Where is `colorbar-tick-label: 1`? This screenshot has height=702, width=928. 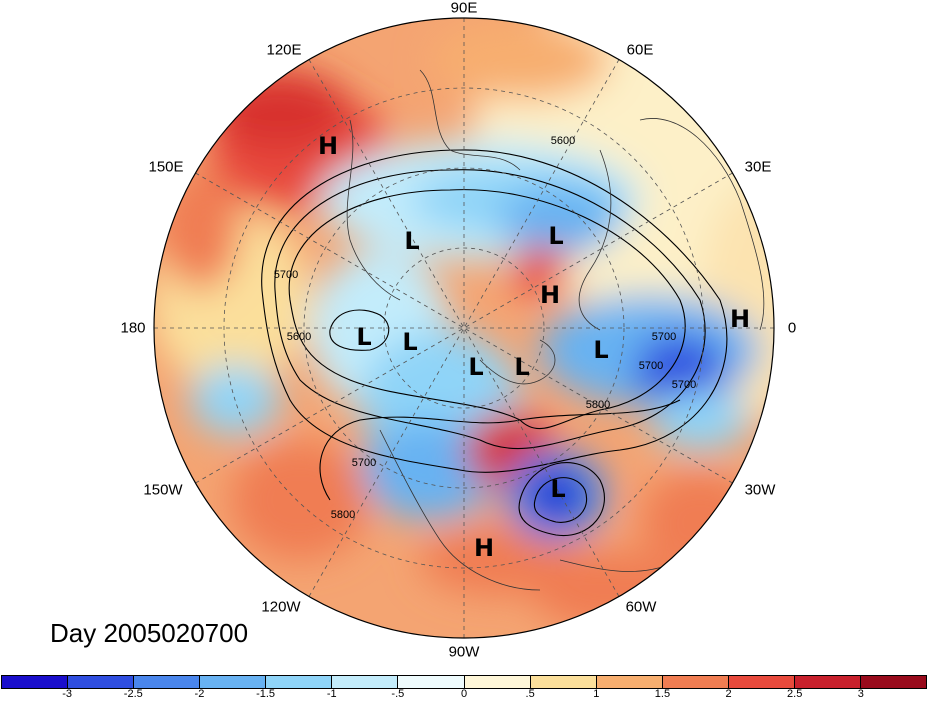 colorbar-tick-label: 1 is located at coordinates (596, 694).